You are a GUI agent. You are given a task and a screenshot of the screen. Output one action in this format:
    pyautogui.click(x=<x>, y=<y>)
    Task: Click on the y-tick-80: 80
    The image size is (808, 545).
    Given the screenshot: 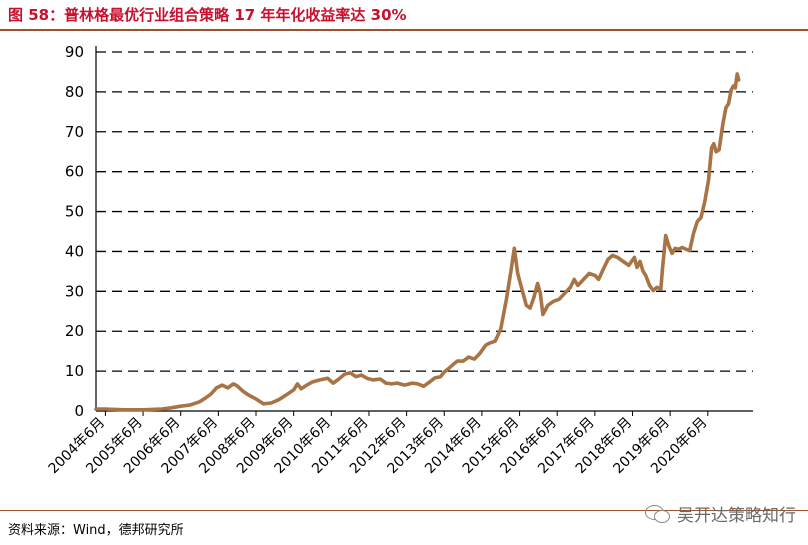 What is the action you would take?
    pyautogui.click(x=74, y=92)
    